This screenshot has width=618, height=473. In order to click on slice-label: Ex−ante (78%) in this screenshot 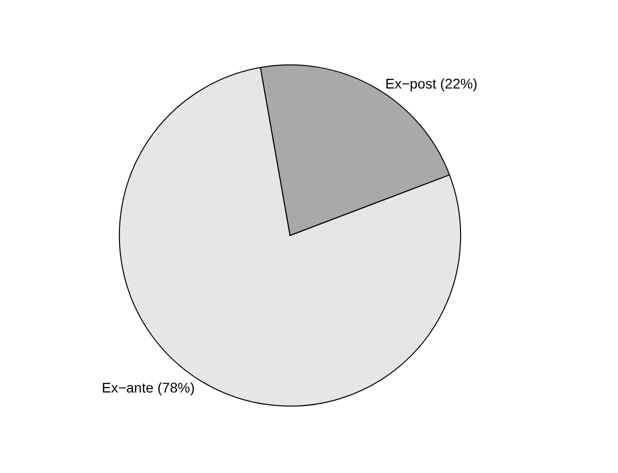, I will do `click(148, 387)`.